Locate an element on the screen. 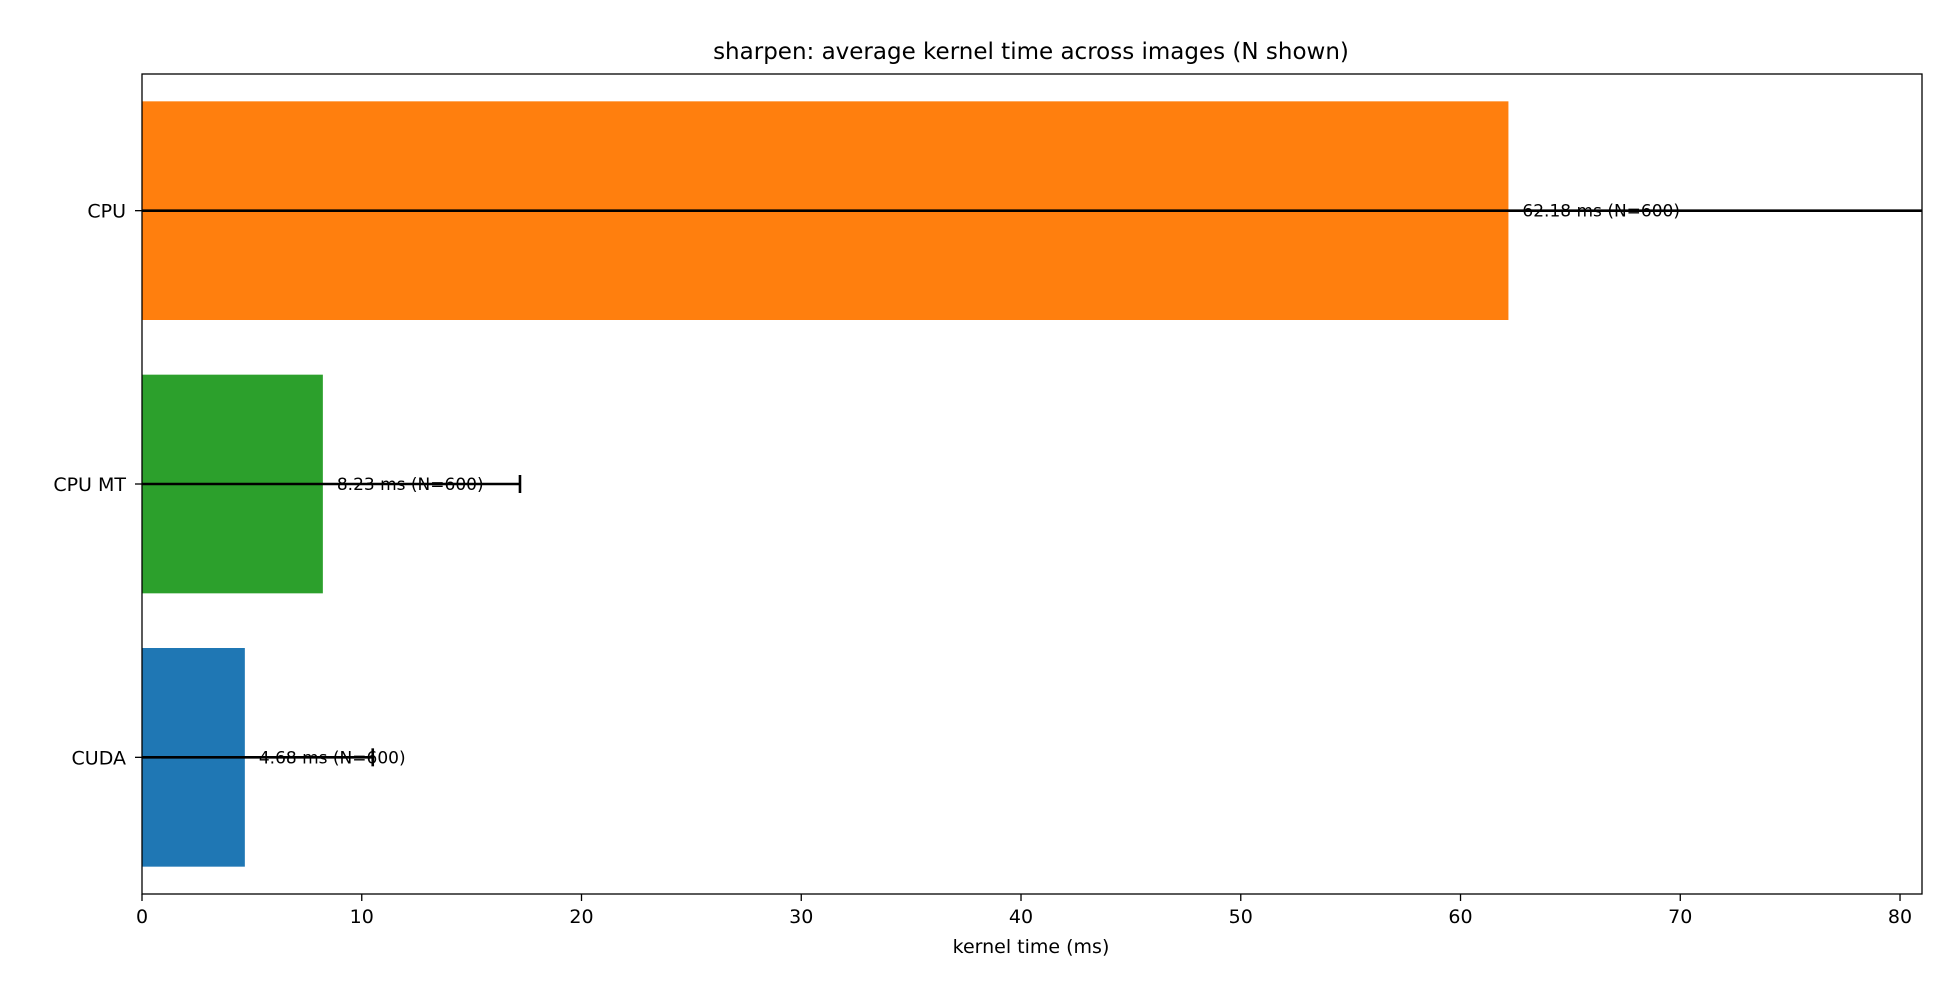  x-tick-label: 60 is located at coordinates (1460, 917).